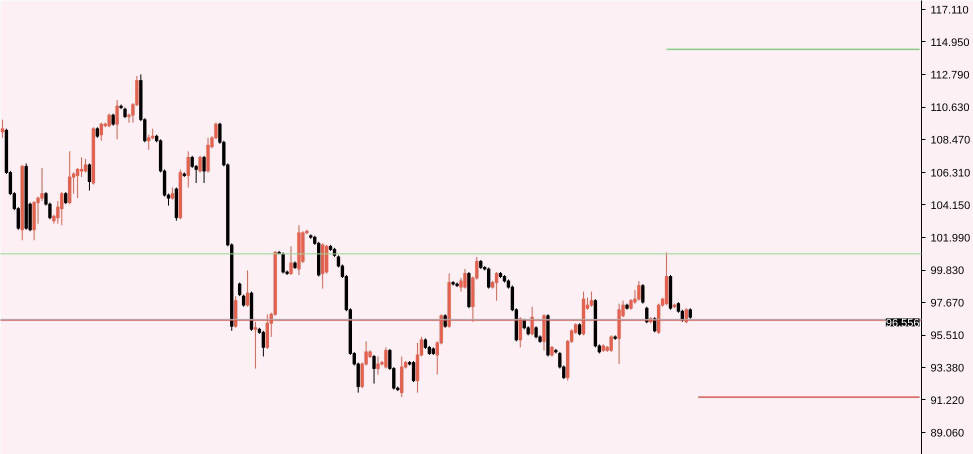 The width and height of the screenshot is (973, 454). What do you see at coordinates (947, 336) in the screenshot?
I see `y-tick-label: 95.510` at bounding box center [947, 336].